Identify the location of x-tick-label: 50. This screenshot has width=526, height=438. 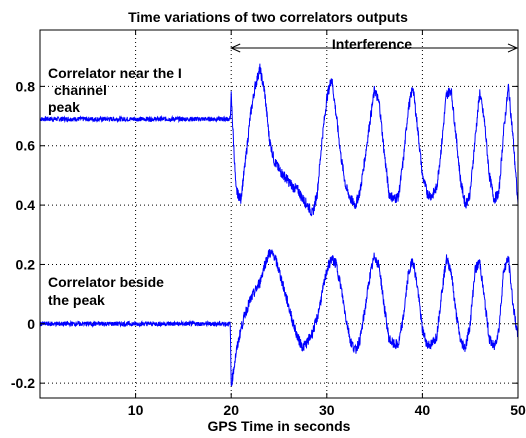
(518, 410).